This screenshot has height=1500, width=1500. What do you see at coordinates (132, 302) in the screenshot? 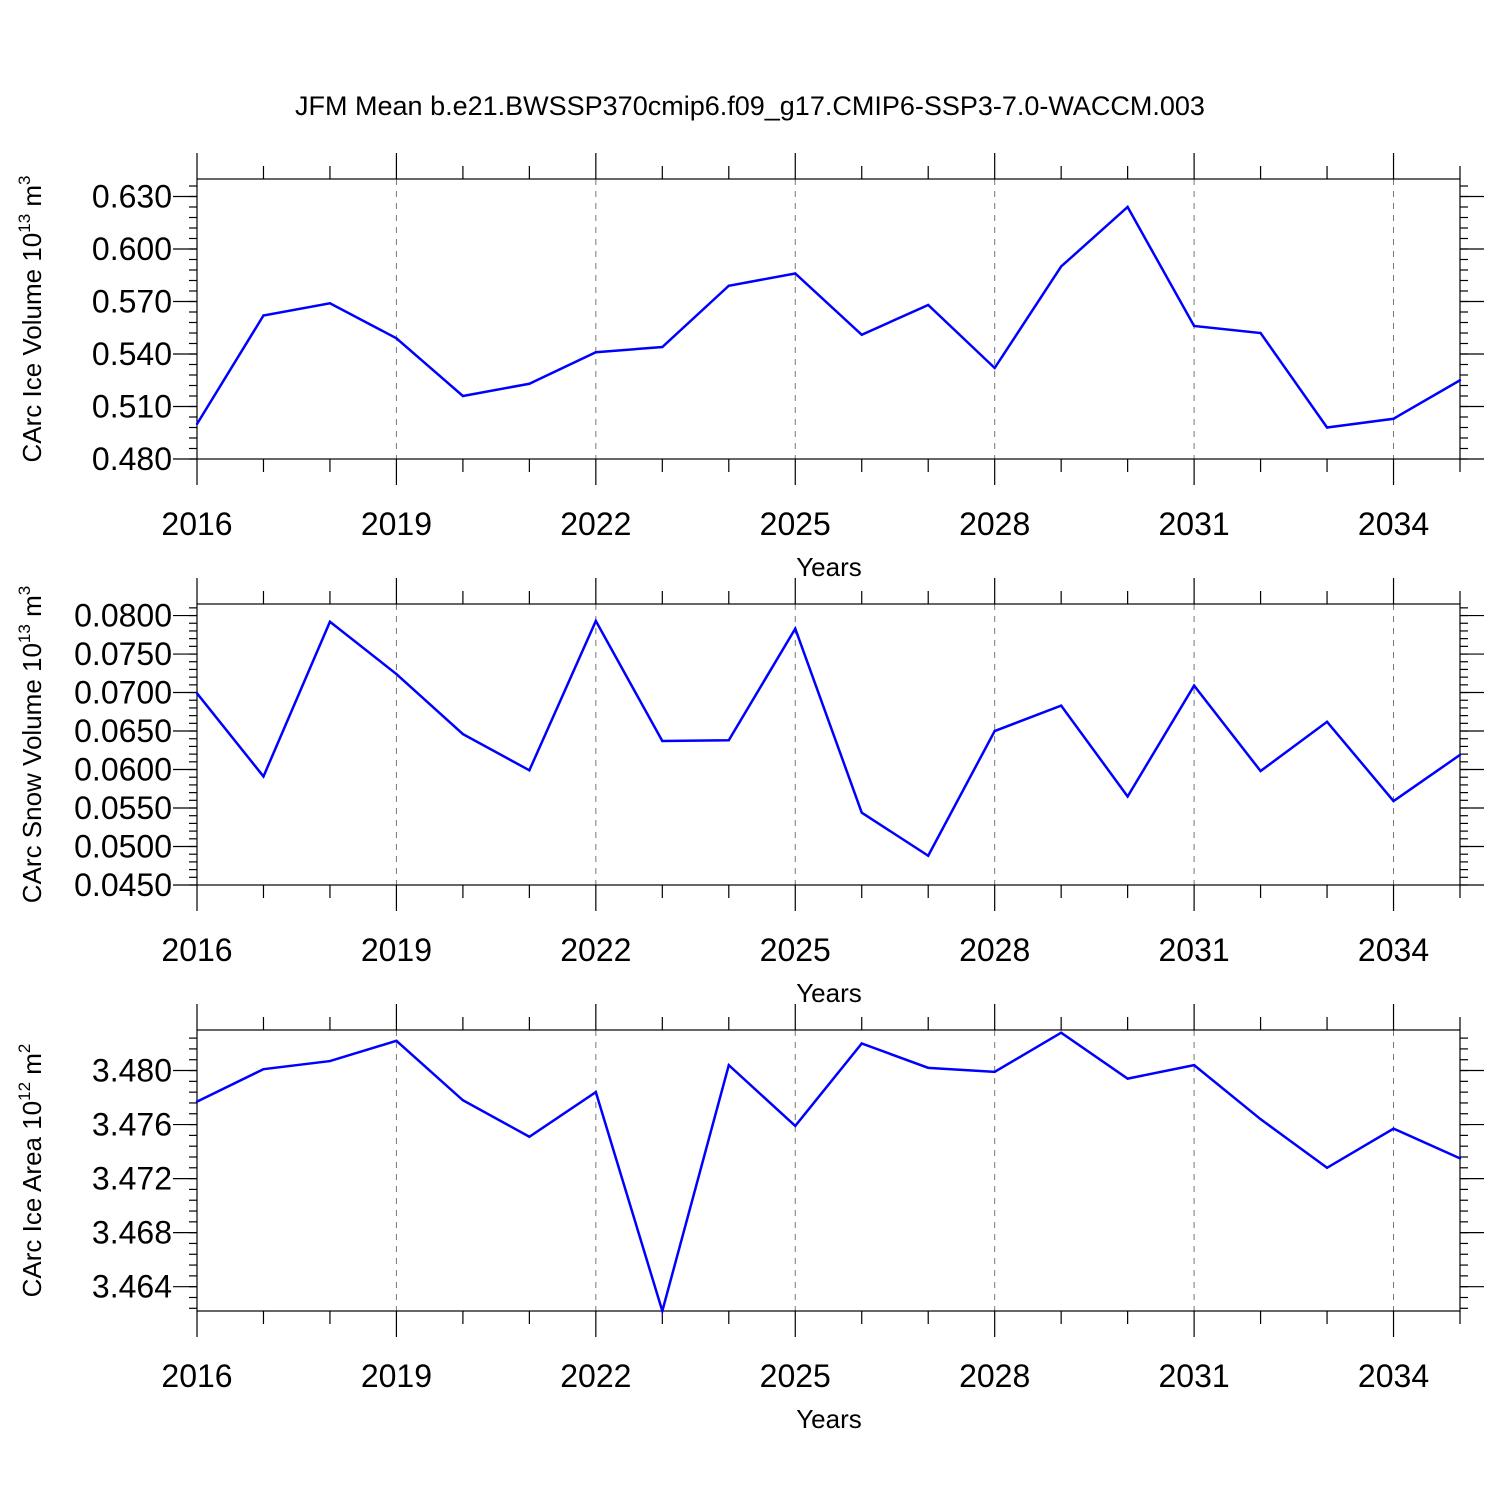
I see `y-tick-label: 0.570` at bounding box center [132, 302].